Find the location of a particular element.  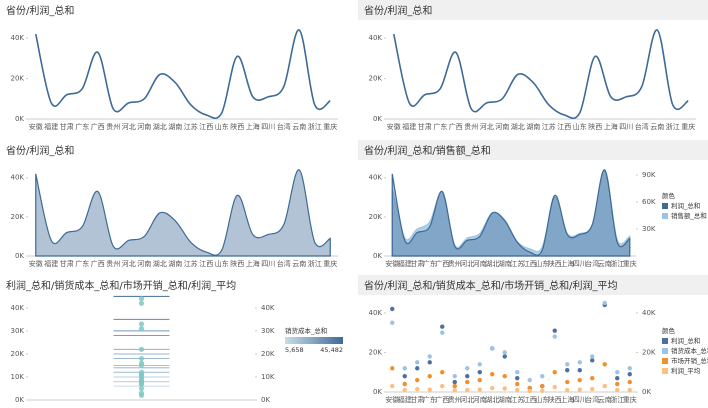

panel-title: 利润_总和/销货成本_总和/市场开销_总和/利润_平均 is located at coordinates (121, 285).